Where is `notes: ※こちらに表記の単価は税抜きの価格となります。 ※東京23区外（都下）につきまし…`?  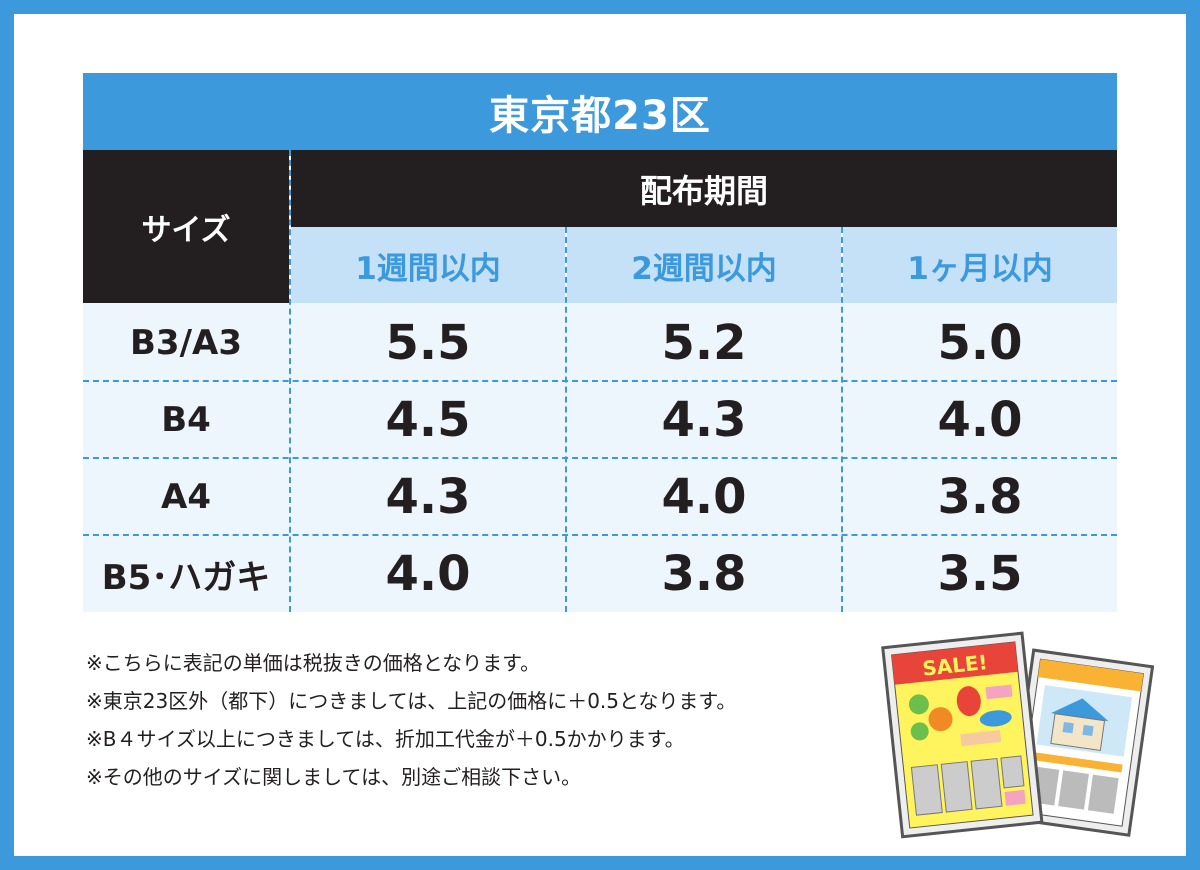 notes: ※こちらに表記の単価は税抜きの価格となります。 ※東京23区外（都下）につきまし… is located at coordinates (481, 720).